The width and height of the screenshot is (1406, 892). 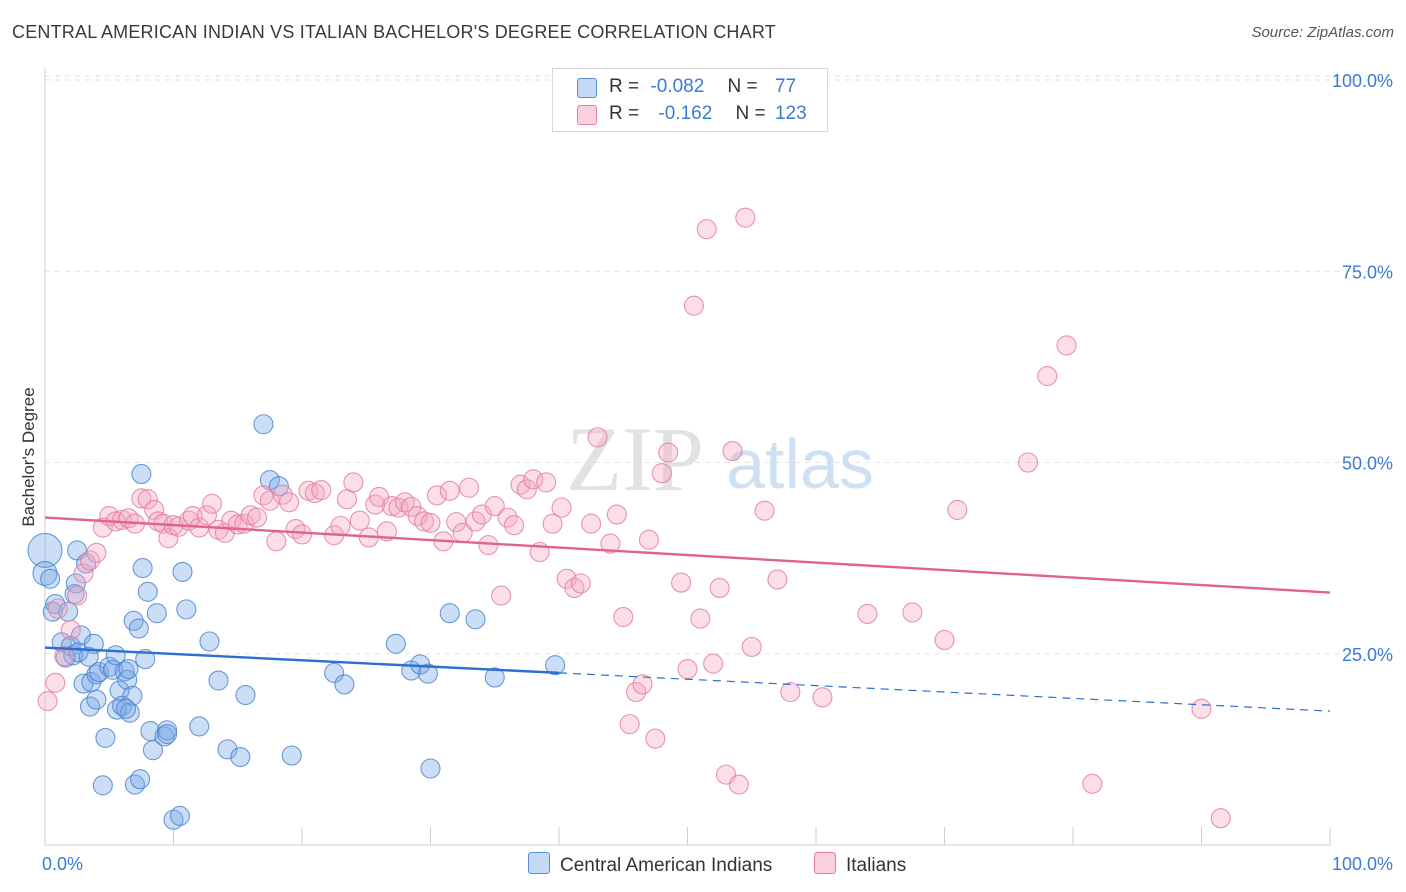 What do you see at coordinates (800, 464) in the screenshot?
I see `watermark-atlas: atlas` at bounding box center [800, 464].